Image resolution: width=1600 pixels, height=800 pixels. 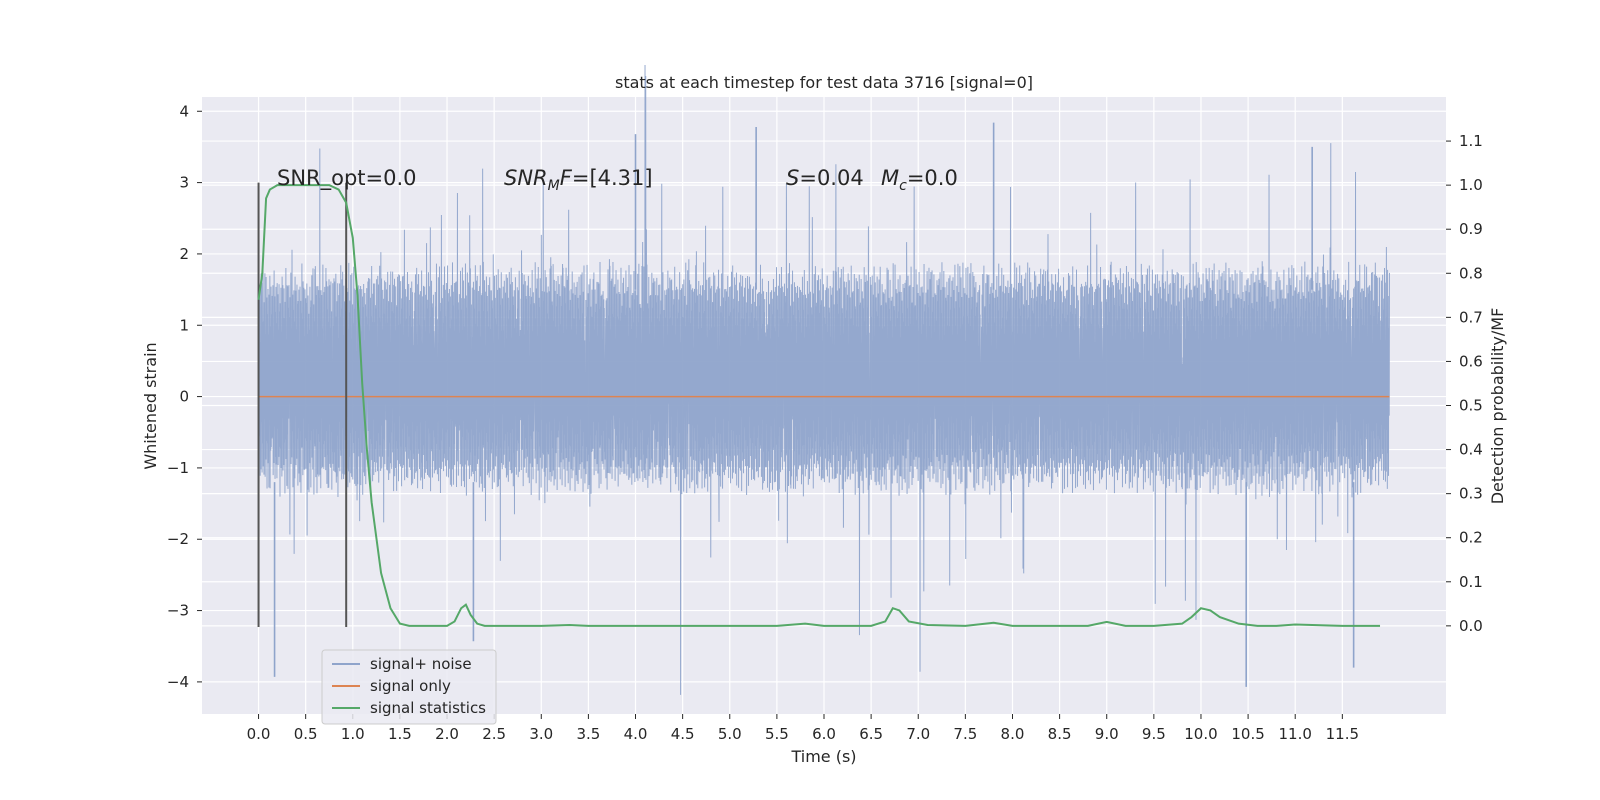 I want to click on x-tick-label: 7.5, so click(x=965, y=734).